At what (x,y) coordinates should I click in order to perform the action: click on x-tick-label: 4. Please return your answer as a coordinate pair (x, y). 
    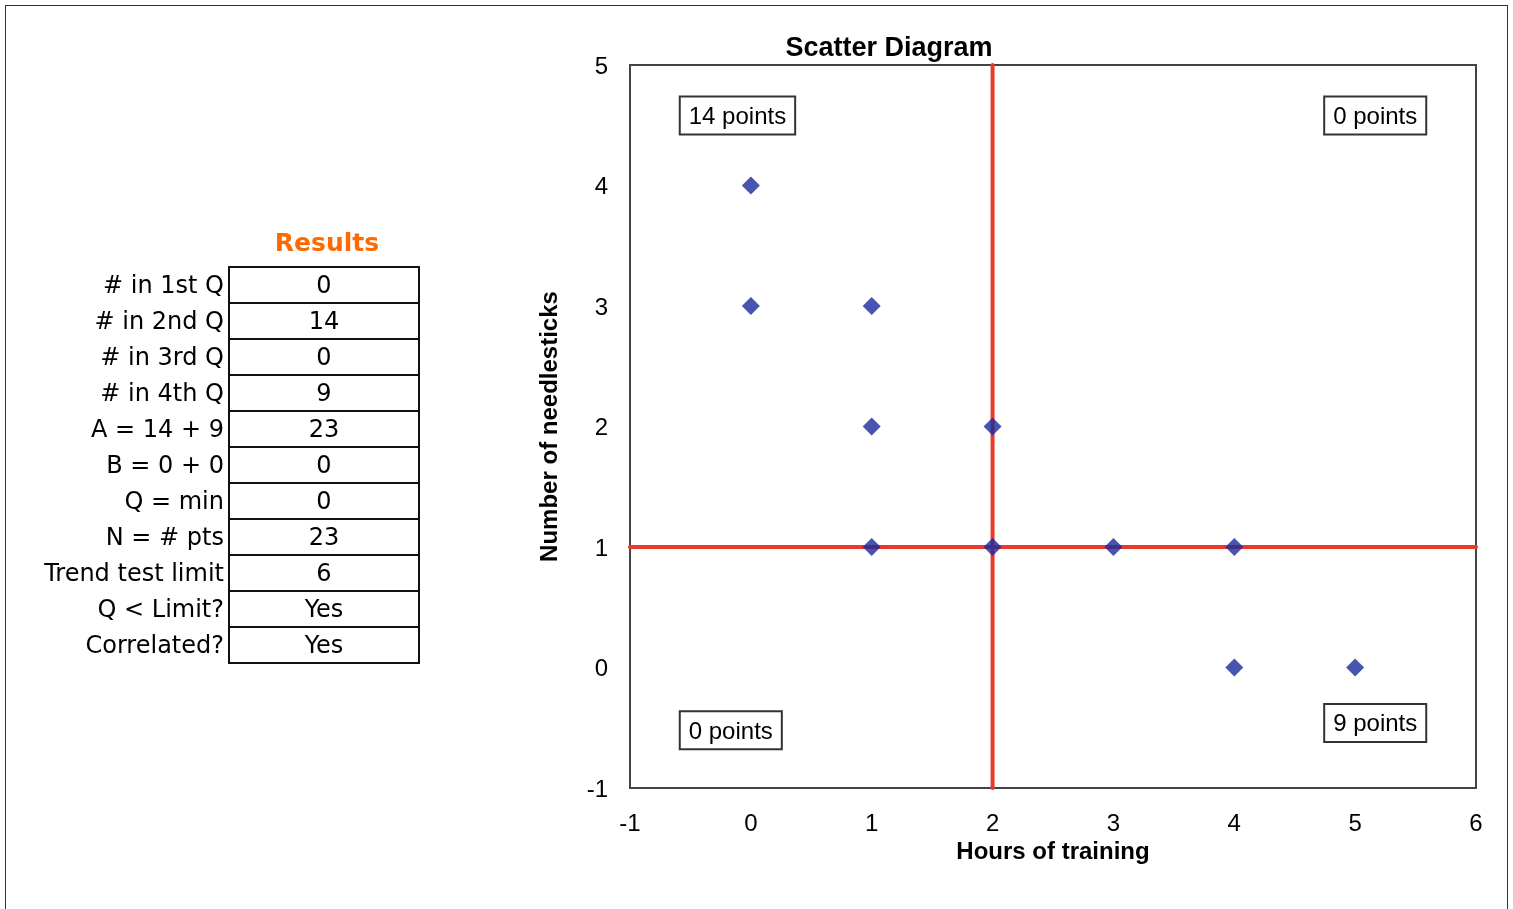
    Looking at the image, I should click on (1234, 822).